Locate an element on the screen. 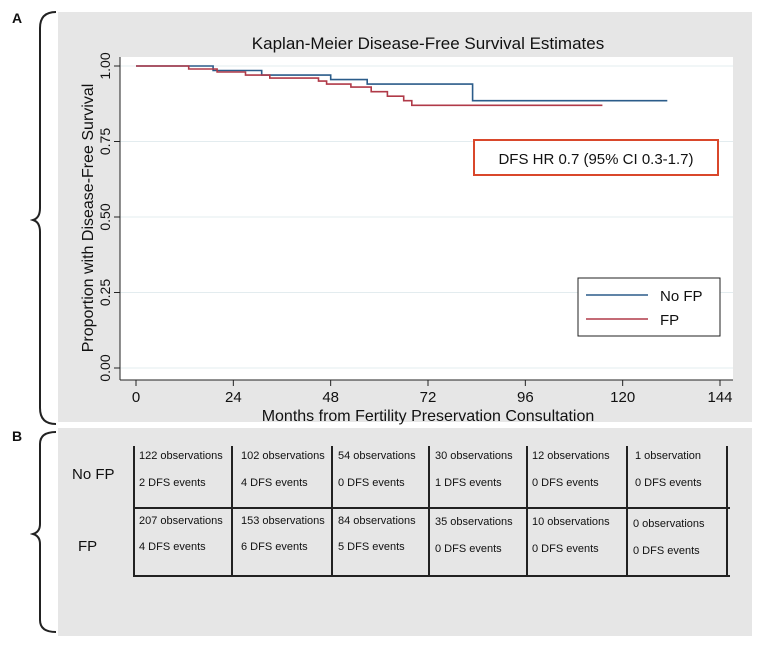 The height and width of the screenshot is (646, 759). x-tick-label: 144 is located at coordinates (719, 397).